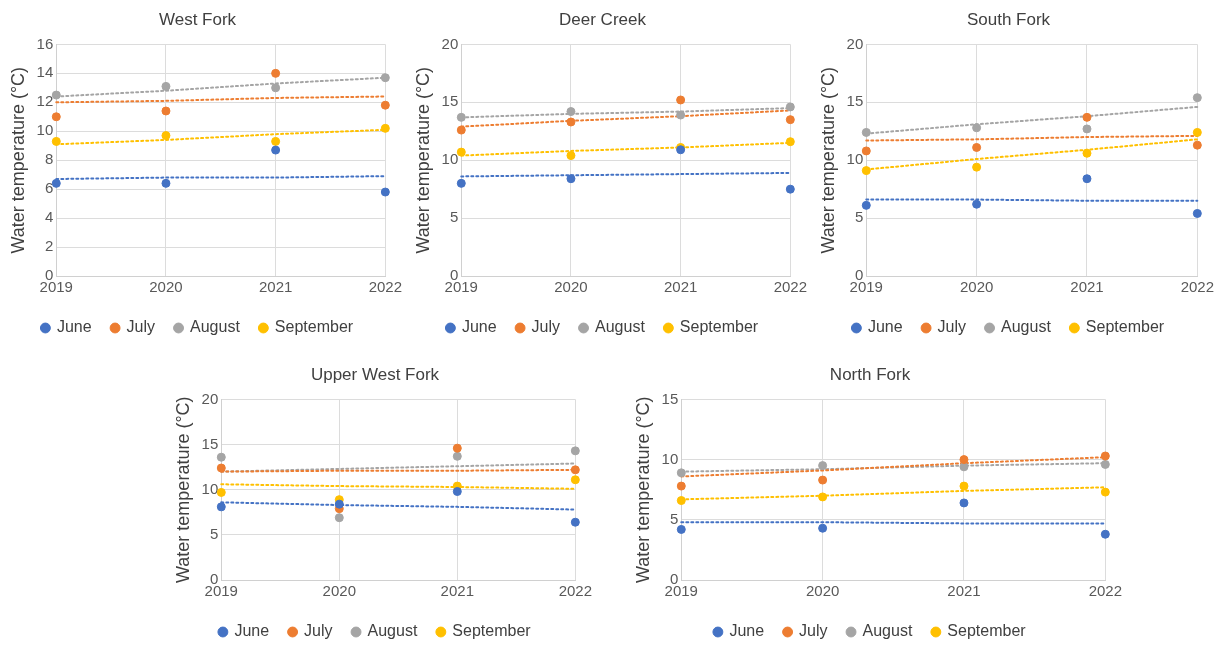  Describe the element at coordinates (49, 217) in the screenshot. I see `y-tick-label: 4` at that location.